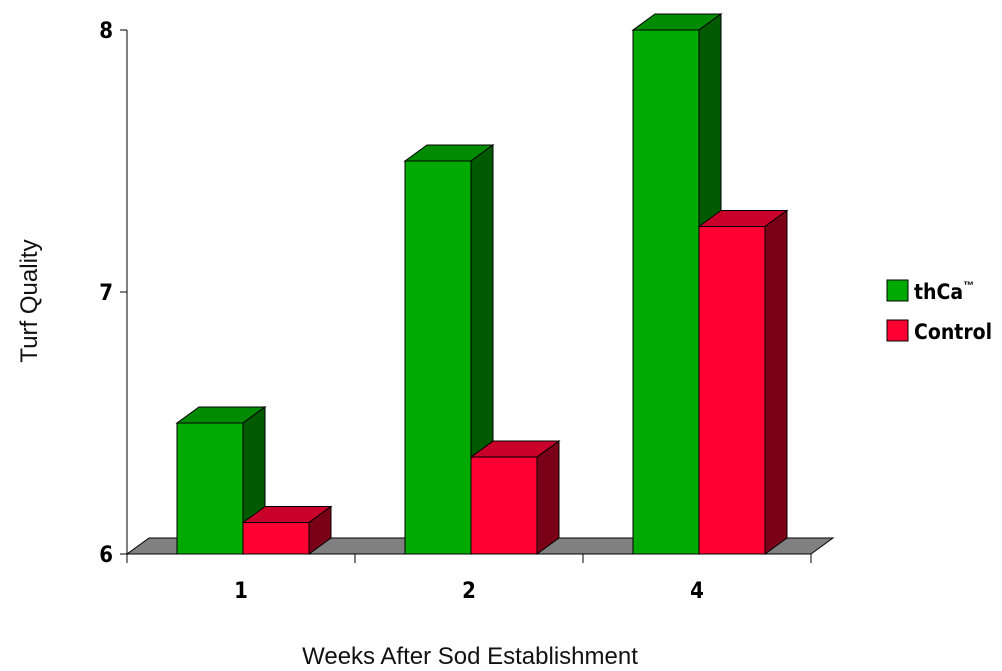 This screenshot has height=671, width=1002. I want to click on legend-label: thCa™, so click(944, 292).